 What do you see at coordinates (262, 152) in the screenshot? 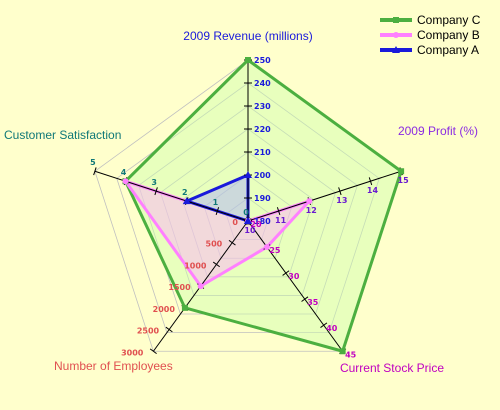
I see `tick-label: 210` at bounding box center [262, 152].